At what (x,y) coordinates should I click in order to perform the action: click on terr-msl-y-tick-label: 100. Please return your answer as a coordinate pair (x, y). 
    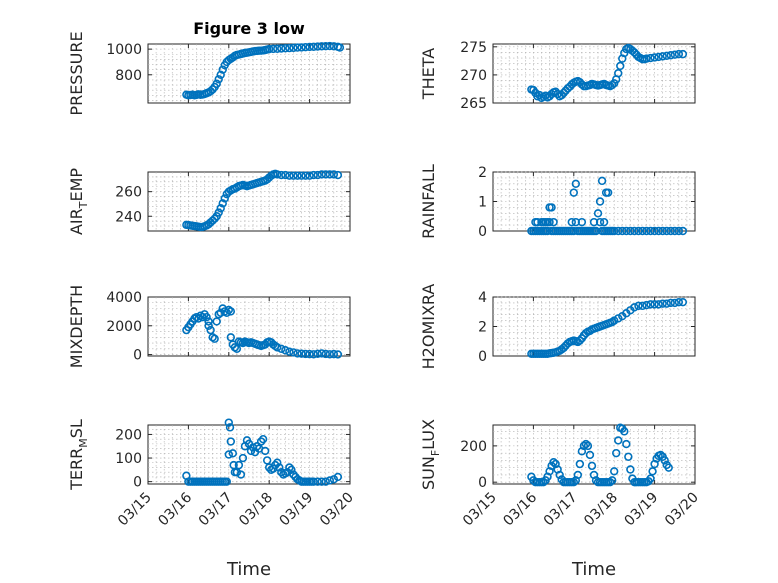
    Looking at the image, I should click on (128, 459).